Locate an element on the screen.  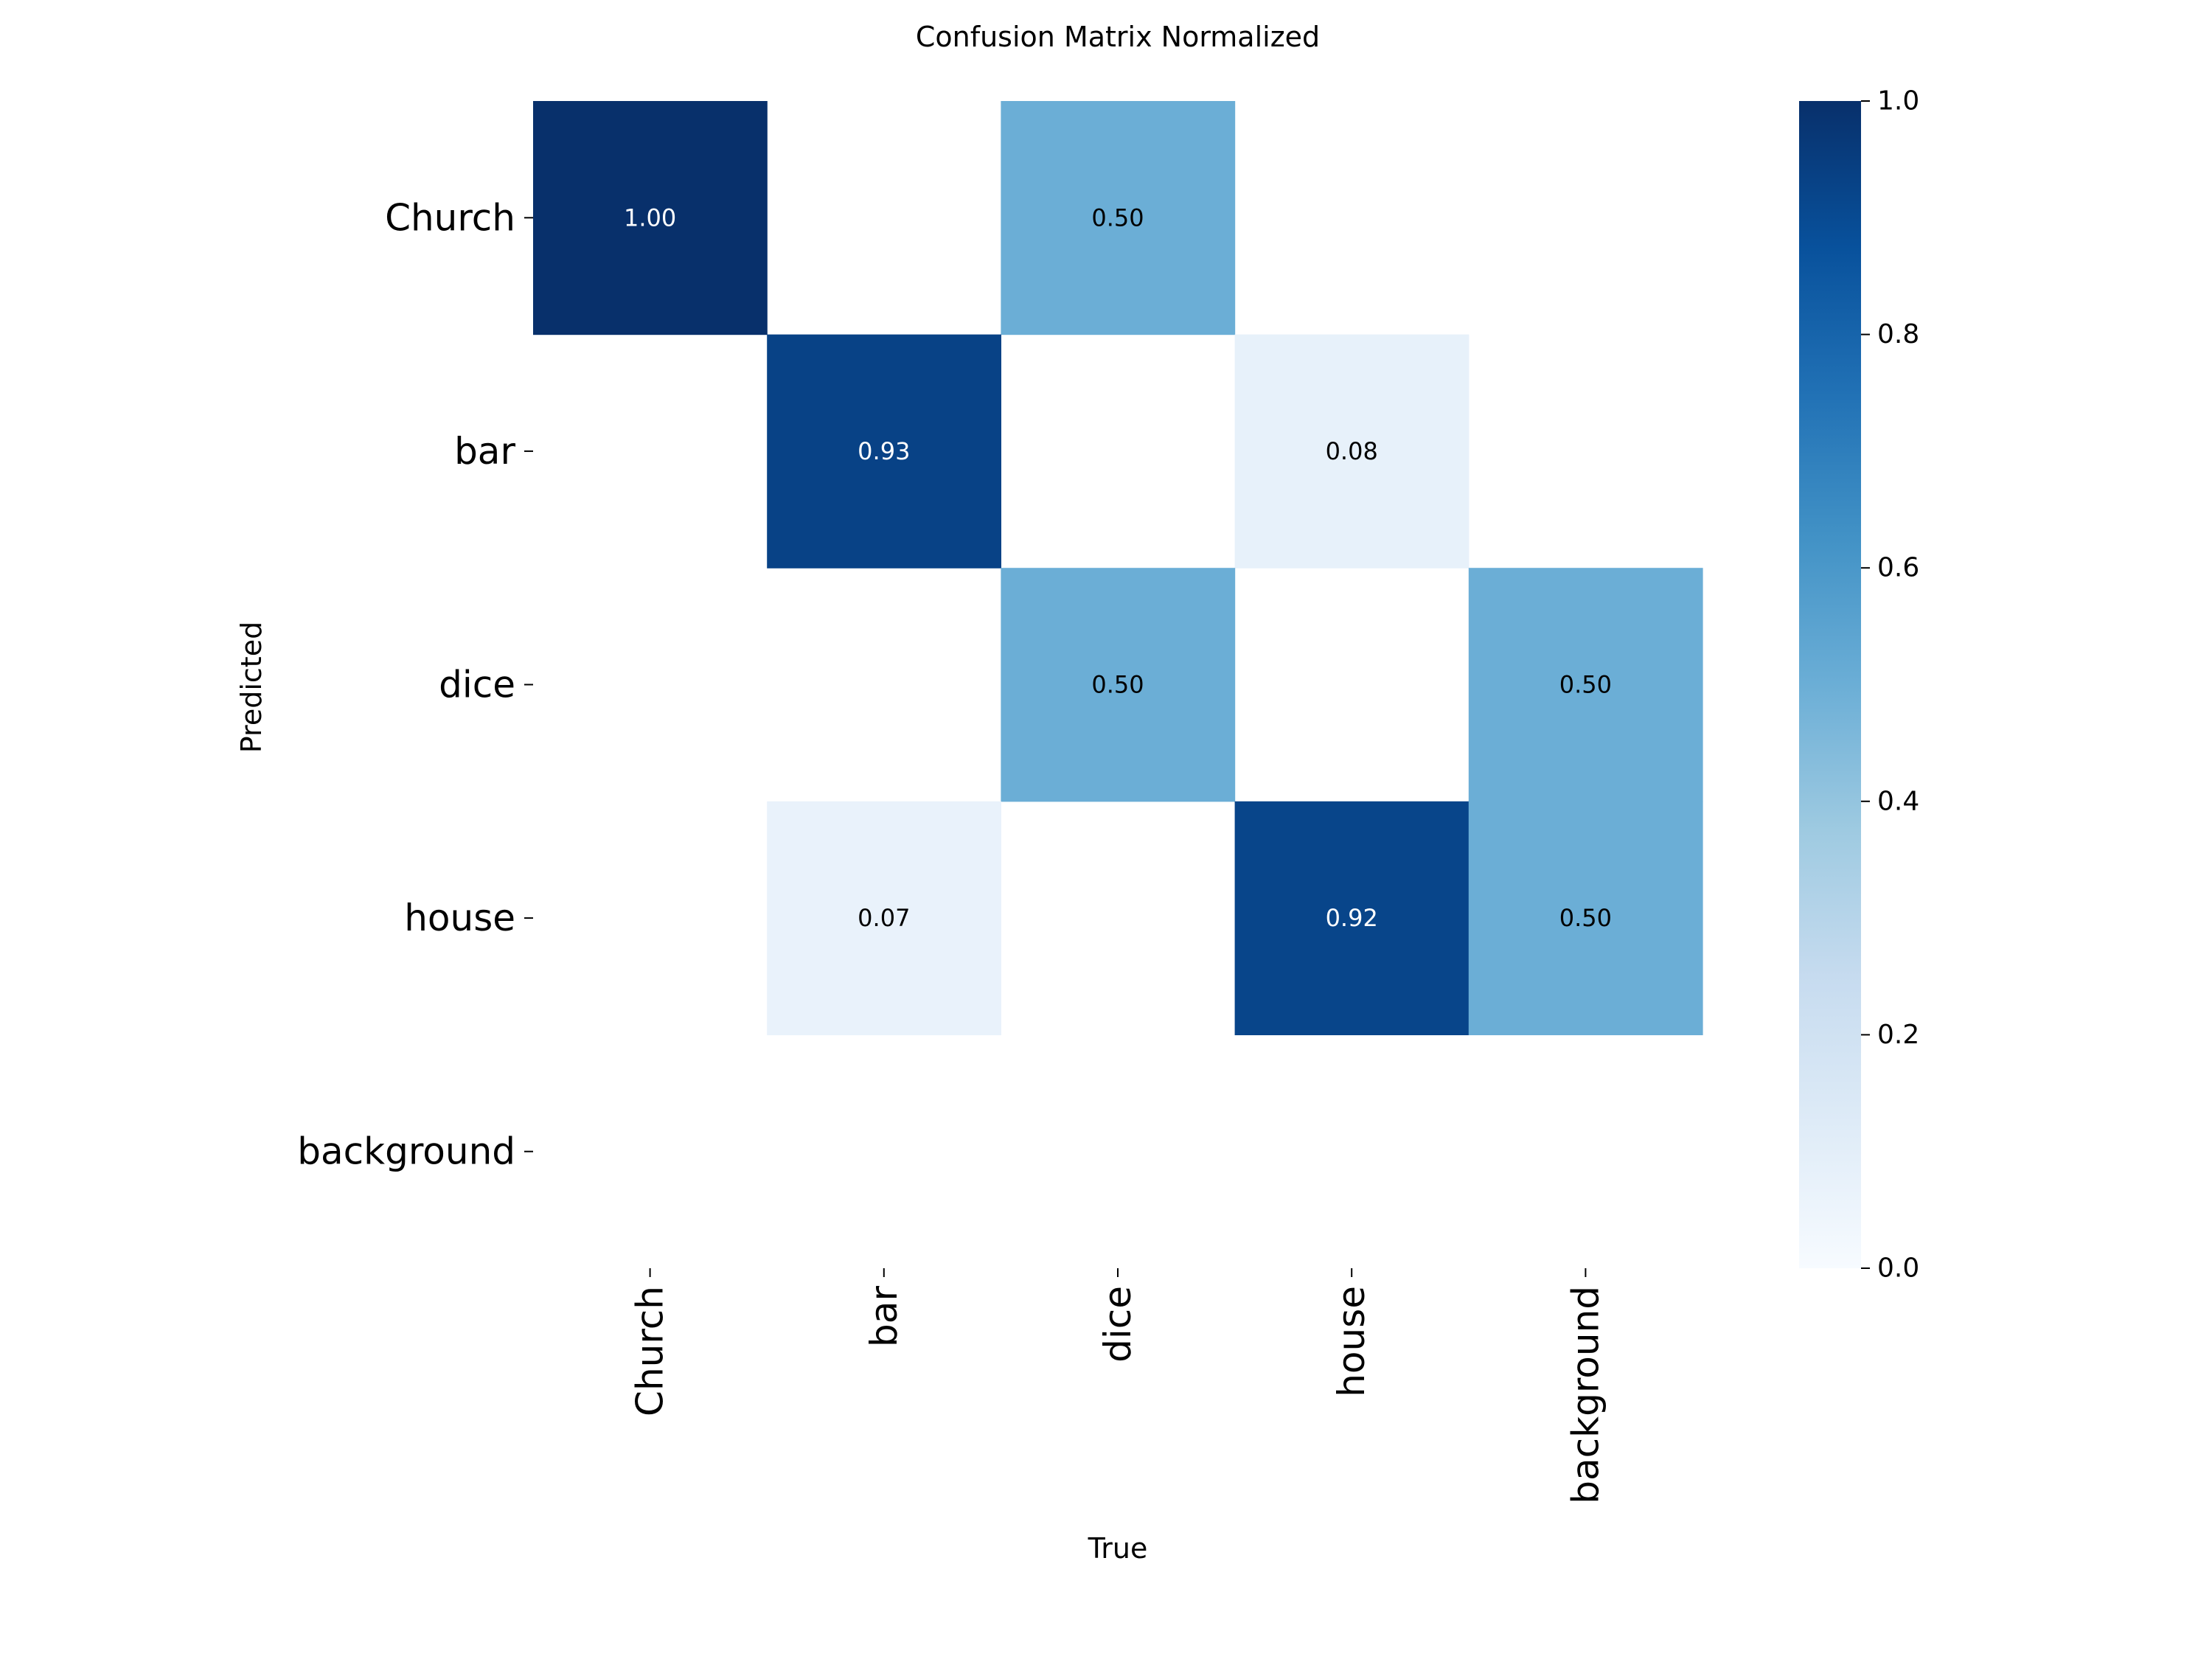
cell-value-label: 0.93 is located at coordinates (884, 451).